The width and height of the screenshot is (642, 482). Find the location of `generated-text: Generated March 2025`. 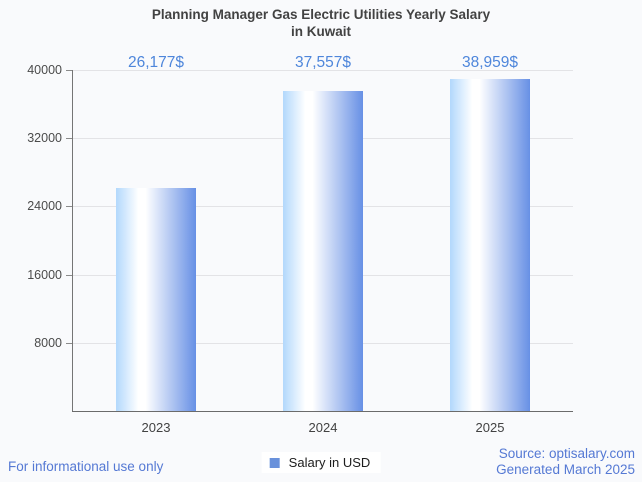

generated-text: Generated March 2025 is located at coordinates (565, 469).